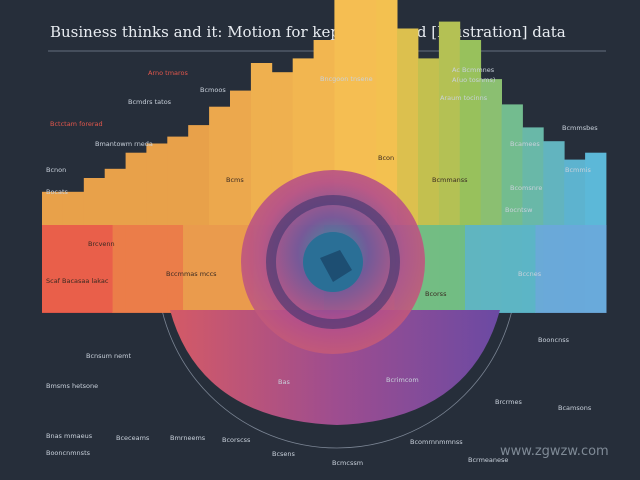  I want to click on label-inside-7: Bcorss, so click(436, 294).